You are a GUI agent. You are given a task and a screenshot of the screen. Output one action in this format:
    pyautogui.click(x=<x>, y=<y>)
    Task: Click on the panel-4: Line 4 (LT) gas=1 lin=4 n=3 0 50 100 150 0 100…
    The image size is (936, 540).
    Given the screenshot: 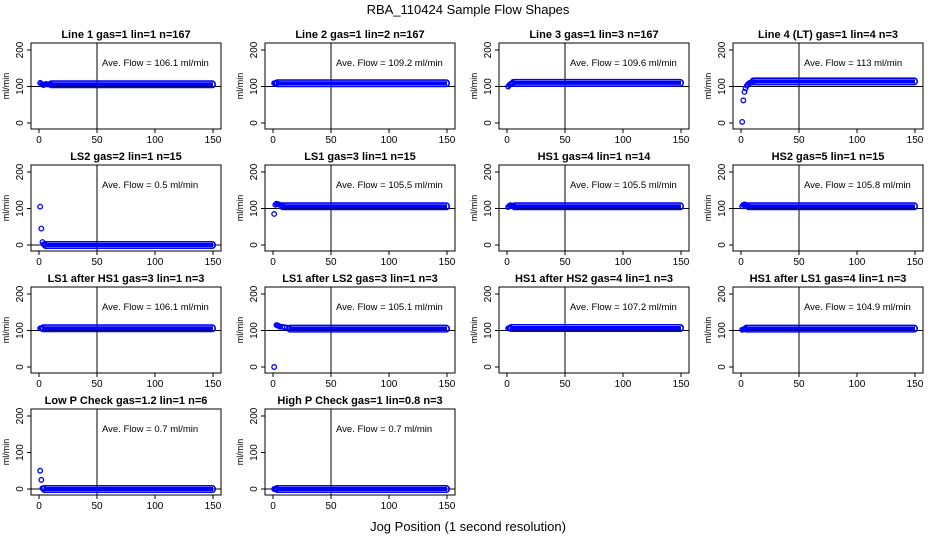 What is the action you would take?
    pyautogui.click(x=813, y=87)
    